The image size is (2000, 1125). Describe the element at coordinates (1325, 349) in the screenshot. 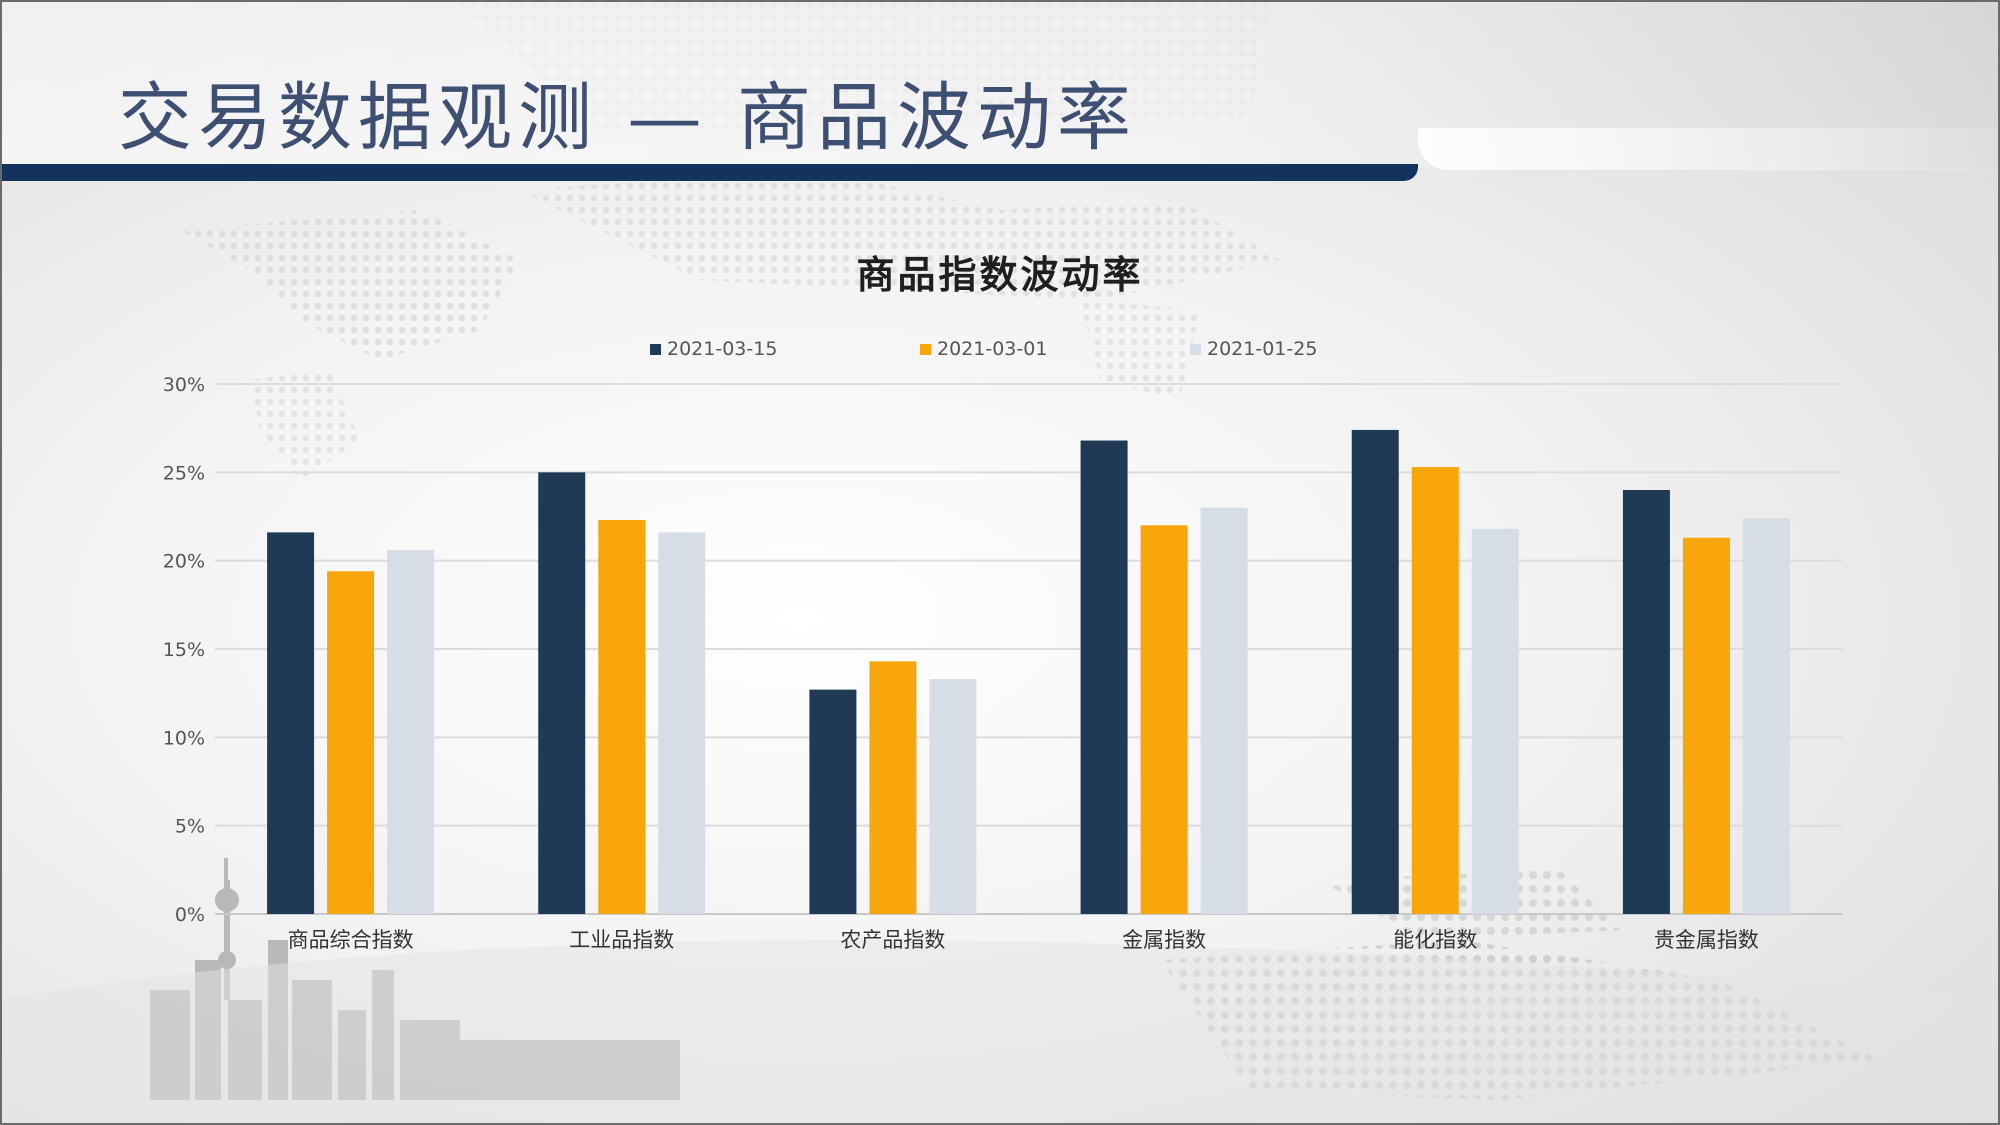

I see `legend-item-series-3: 2021-01-25` at that location.